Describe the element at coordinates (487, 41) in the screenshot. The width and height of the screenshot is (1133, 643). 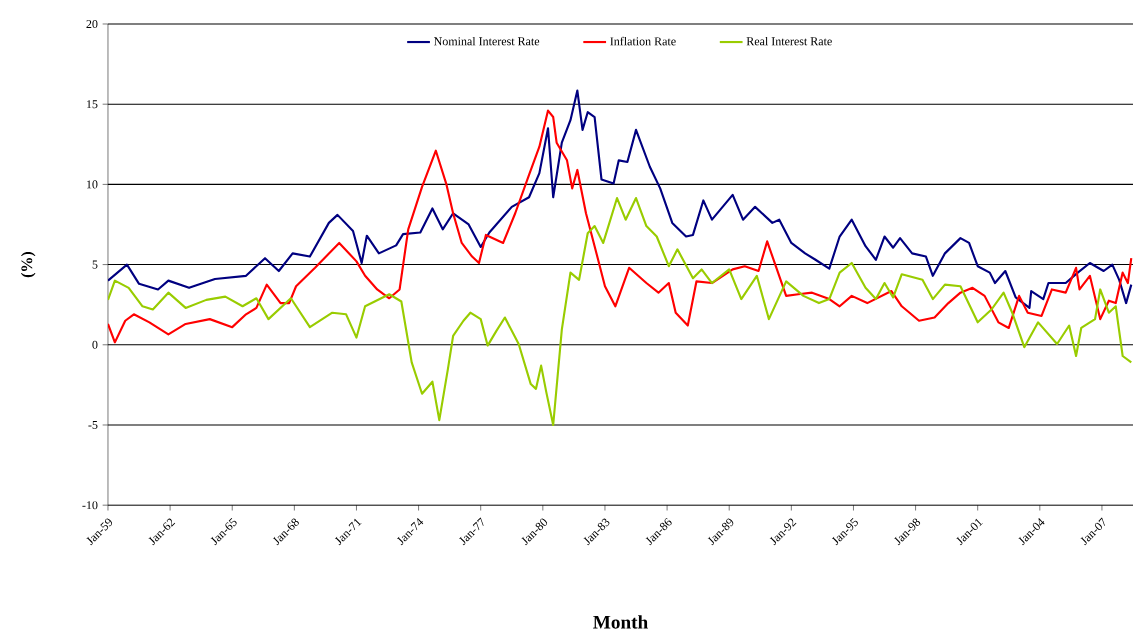
I see `legend-label: Nominal Interest Rate` at that location.